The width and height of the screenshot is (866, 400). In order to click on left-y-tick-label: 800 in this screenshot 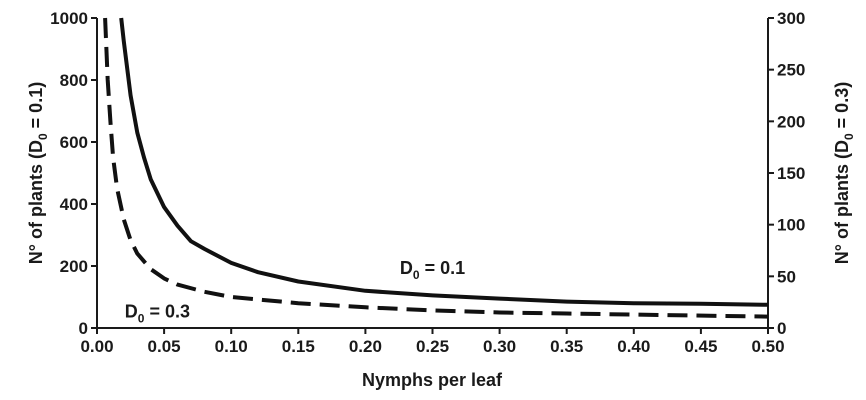, I will do `click(74, 80)`.